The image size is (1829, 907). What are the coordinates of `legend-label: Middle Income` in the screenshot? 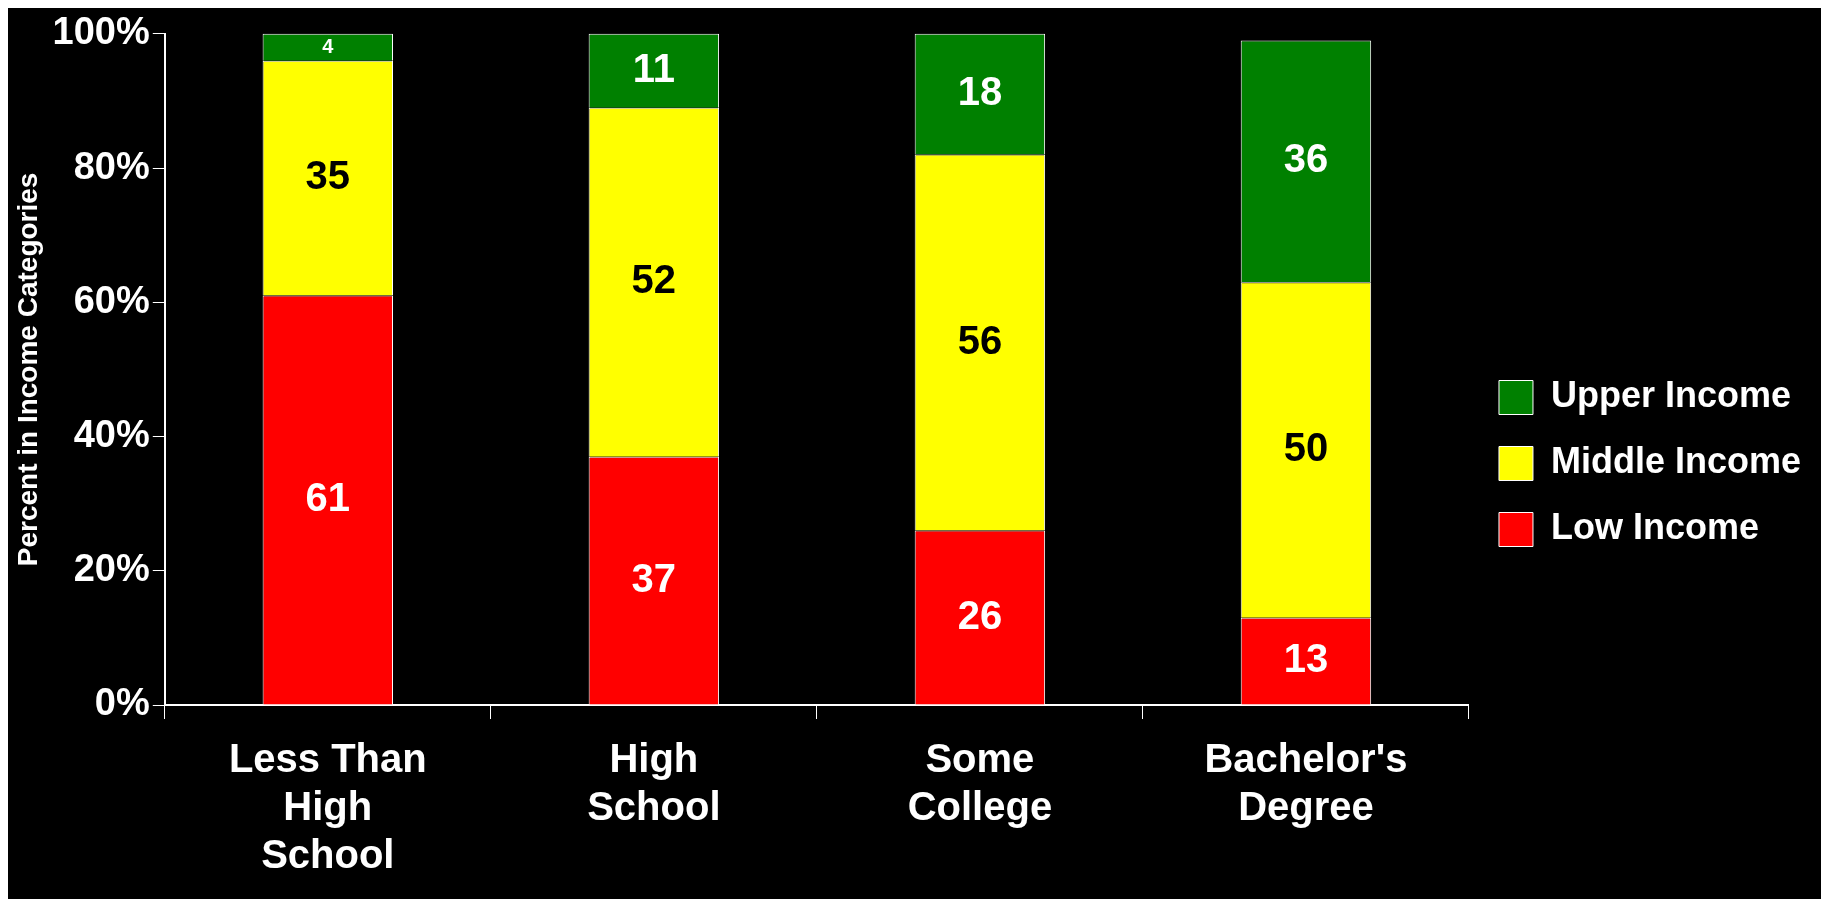 It's located at (1675, 461).